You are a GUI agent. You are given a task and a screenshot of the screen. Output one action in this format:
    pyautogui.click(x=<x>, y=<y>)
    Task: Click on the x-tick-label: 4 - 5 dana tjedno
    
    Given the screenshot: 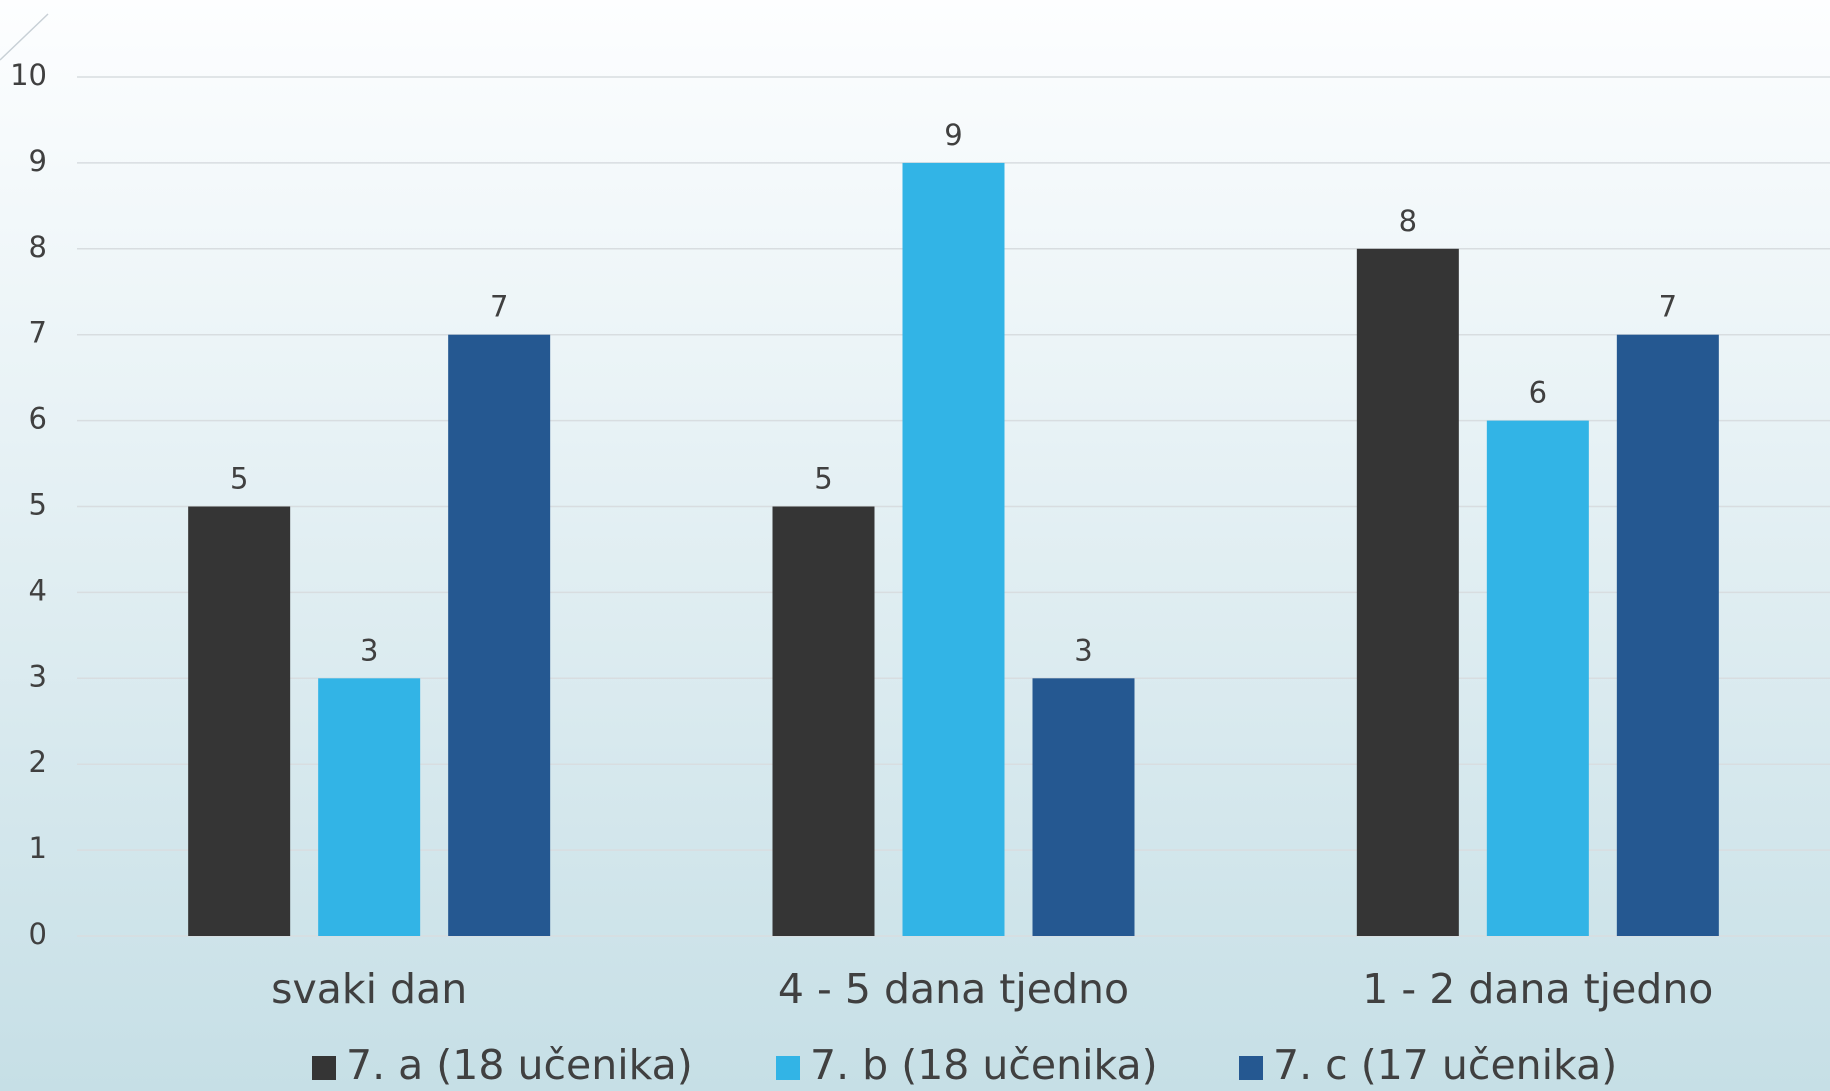 What is the action you would take?
    pyautogui.click(x=953, y=989)
    